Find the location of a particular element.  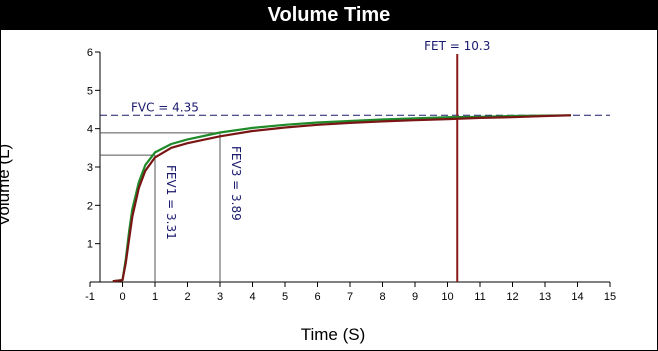

x-tick-label: 8 is located at coordinates (382, 297).